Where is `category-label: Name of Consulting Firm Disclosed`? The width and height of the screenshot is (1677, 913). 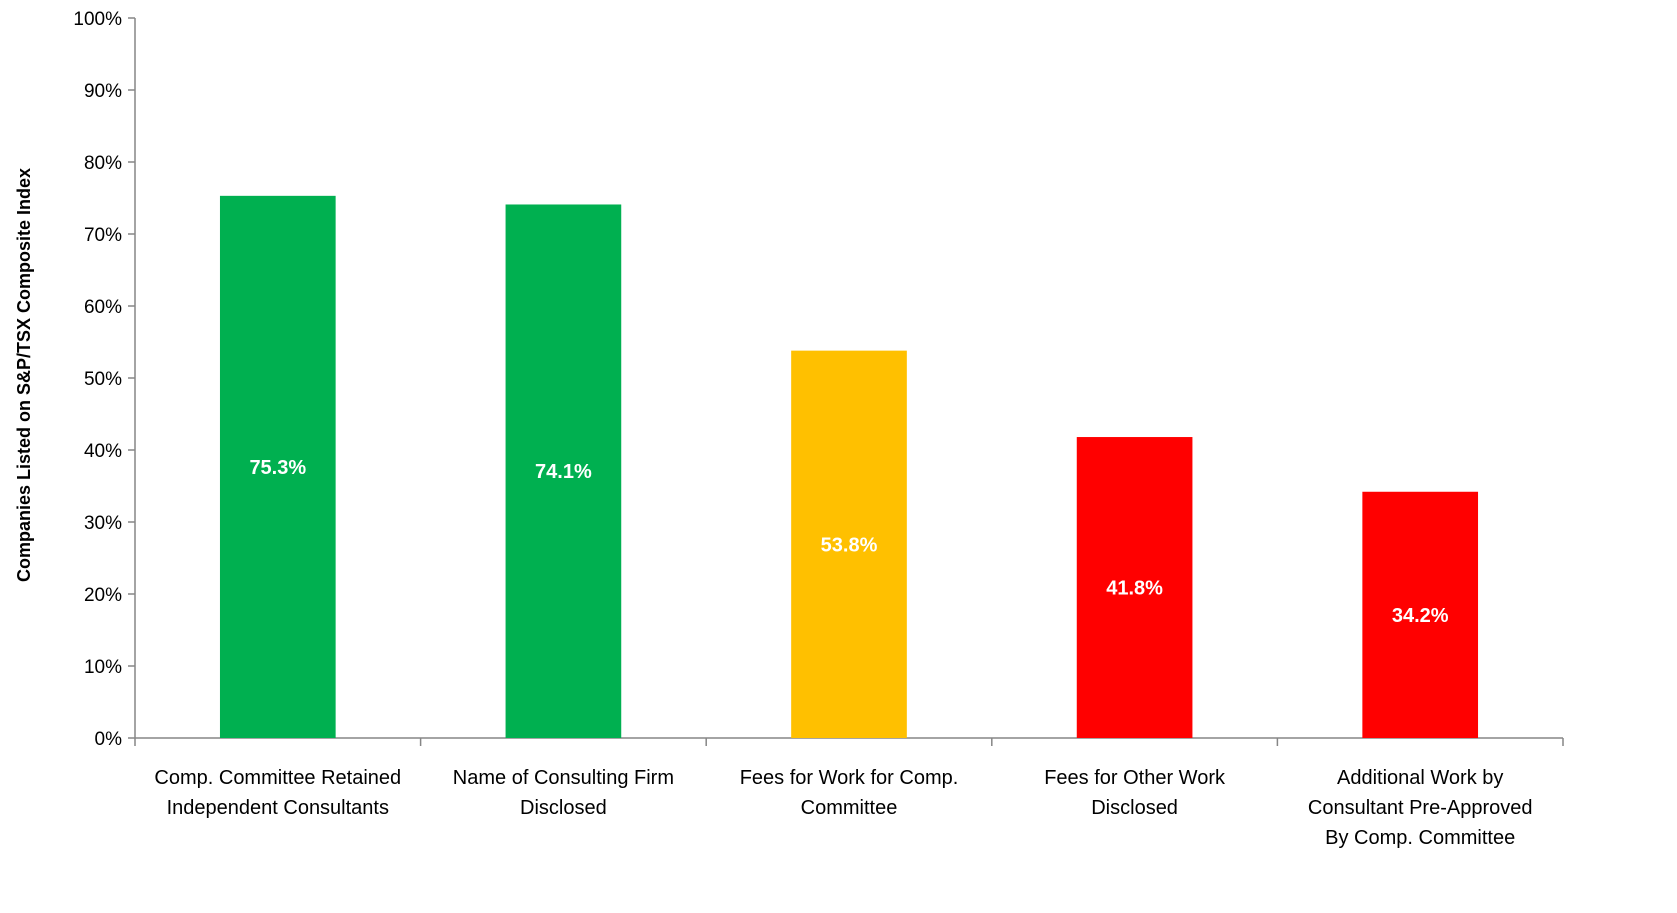
category-label: Name of Consulting Firm Disclosed is located at coordinates (563, 793).